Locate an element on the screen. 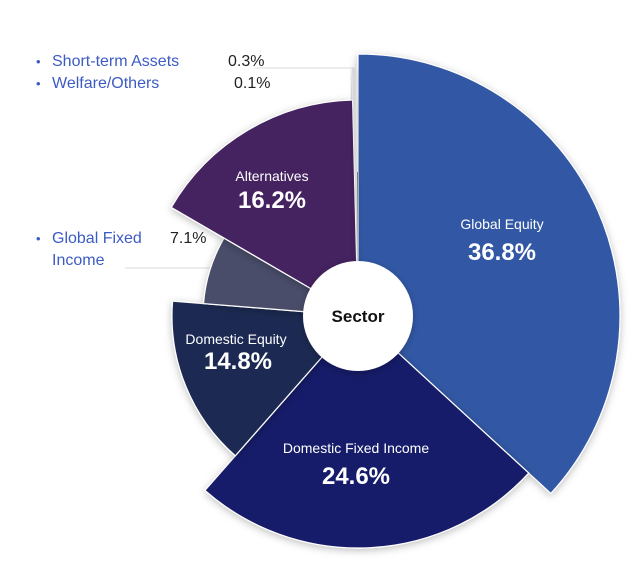  alternatives-pct: 16.2% is located at coordinates (272, 200).